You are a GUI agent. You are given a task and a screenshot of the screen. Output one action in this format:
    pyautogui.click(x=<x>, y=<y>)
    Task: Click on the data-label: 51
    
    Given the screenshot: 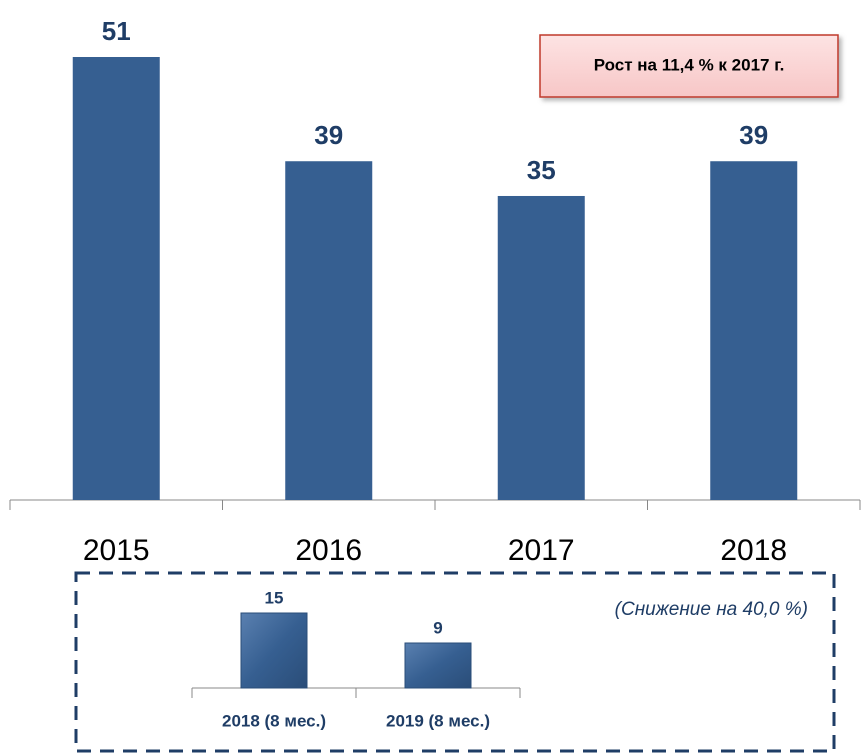 What is the action you would take?
    pyautogui.click(x=116, y=31)
    